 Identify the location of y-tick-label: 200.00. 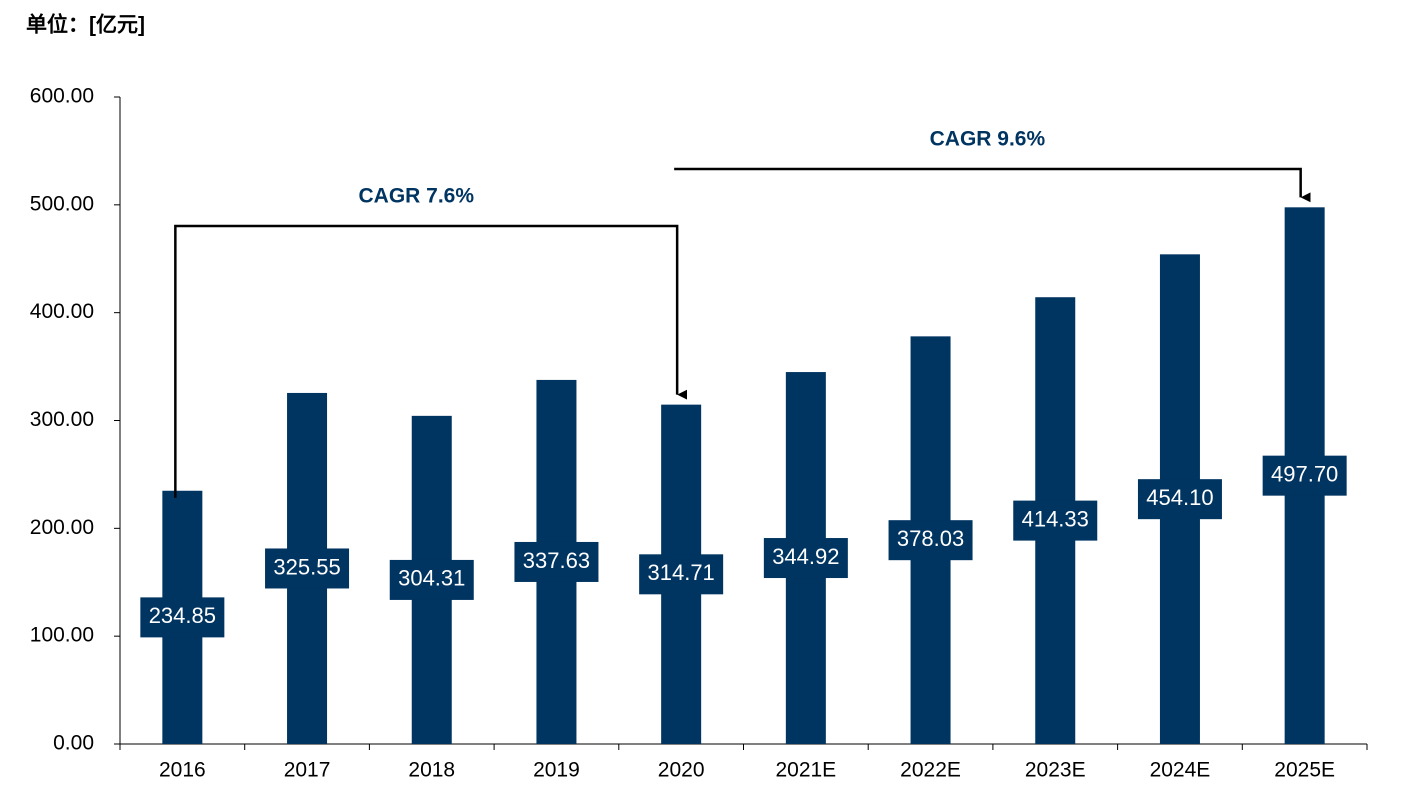
(62, 527).